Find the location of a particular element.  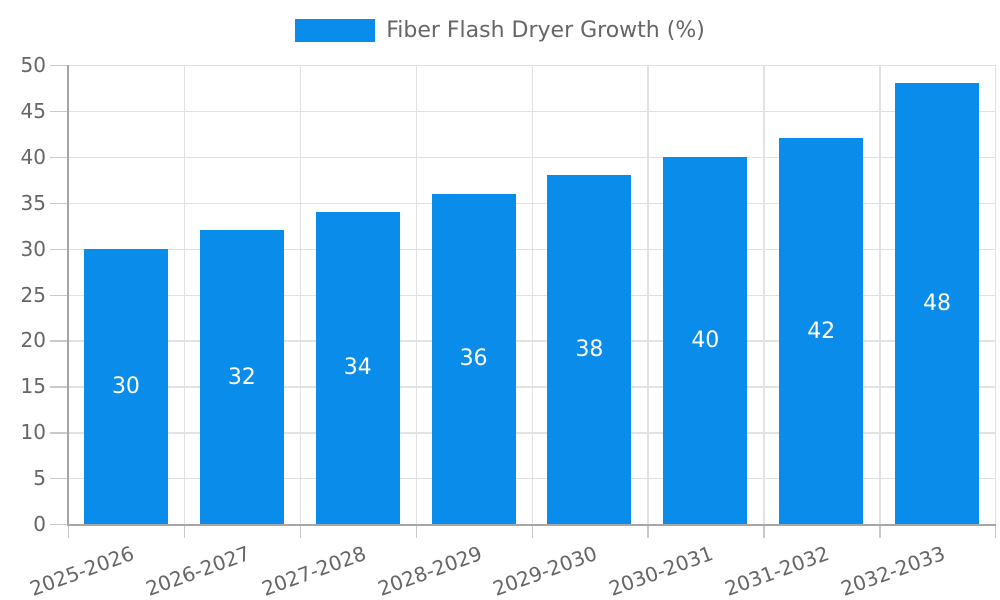

bar: 40 is located at coordinates (705, 340).